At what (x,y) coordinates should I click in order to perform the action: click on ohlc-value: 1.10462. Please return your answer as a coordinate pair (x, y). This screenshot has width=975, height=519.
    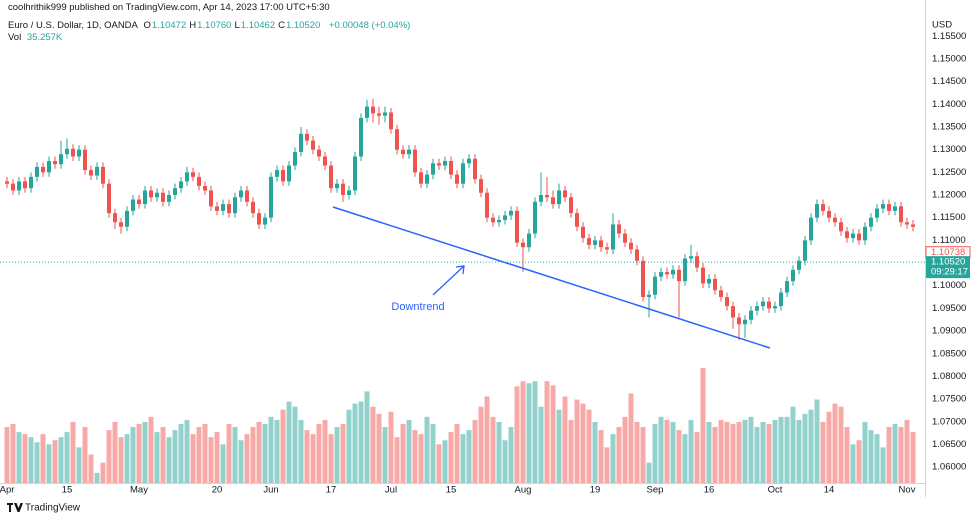
    Looking at the image, I should click on (258, 25).